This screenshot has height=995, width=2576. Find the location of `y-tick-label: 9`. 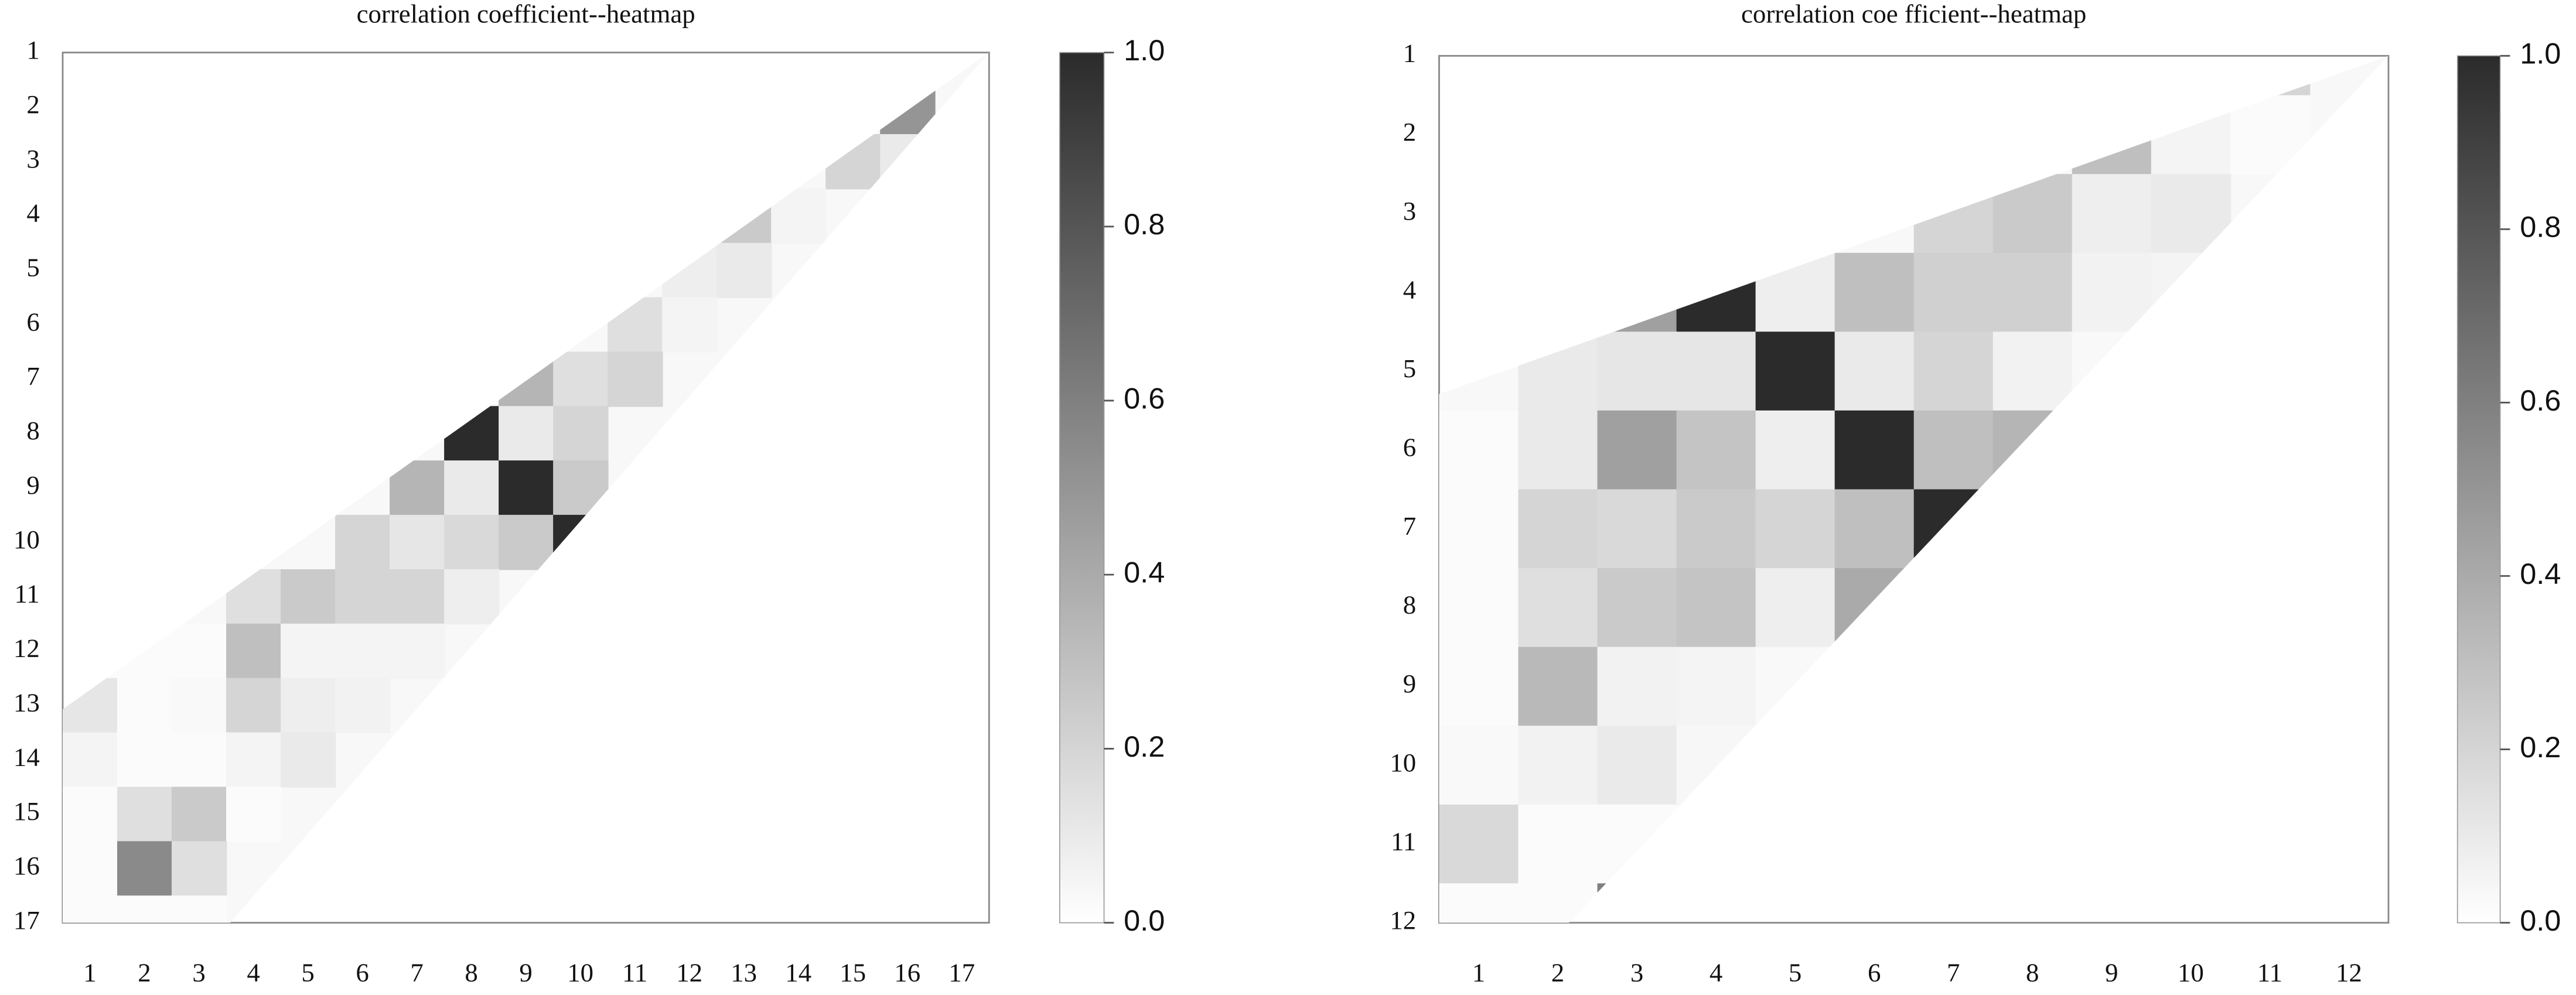

y-tick-label: 9 is located at coordinates (1409, 683).